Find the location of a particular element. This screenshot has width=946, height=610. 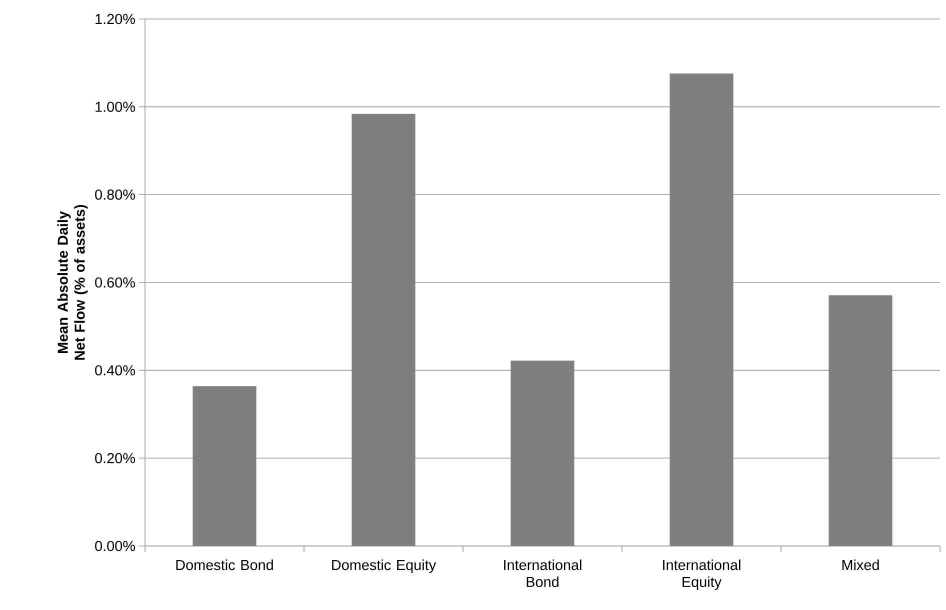

y-tick-label: 0.80% is located at coordinates (115, 195).